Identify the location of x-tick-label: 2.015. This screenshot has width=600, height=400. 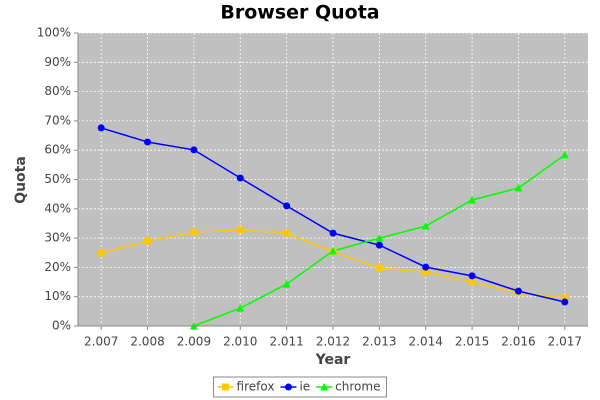
(472, 342).